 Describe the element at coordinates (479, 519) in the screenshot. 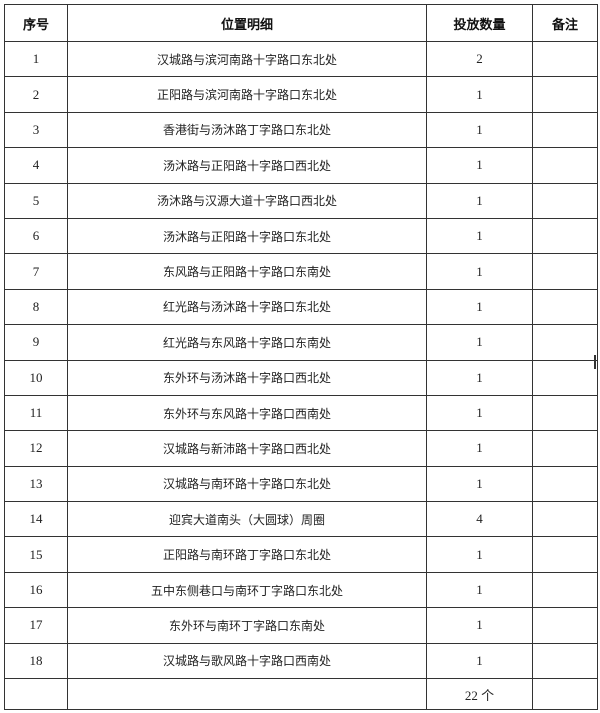

I see `cell-qty: 4` at that location.